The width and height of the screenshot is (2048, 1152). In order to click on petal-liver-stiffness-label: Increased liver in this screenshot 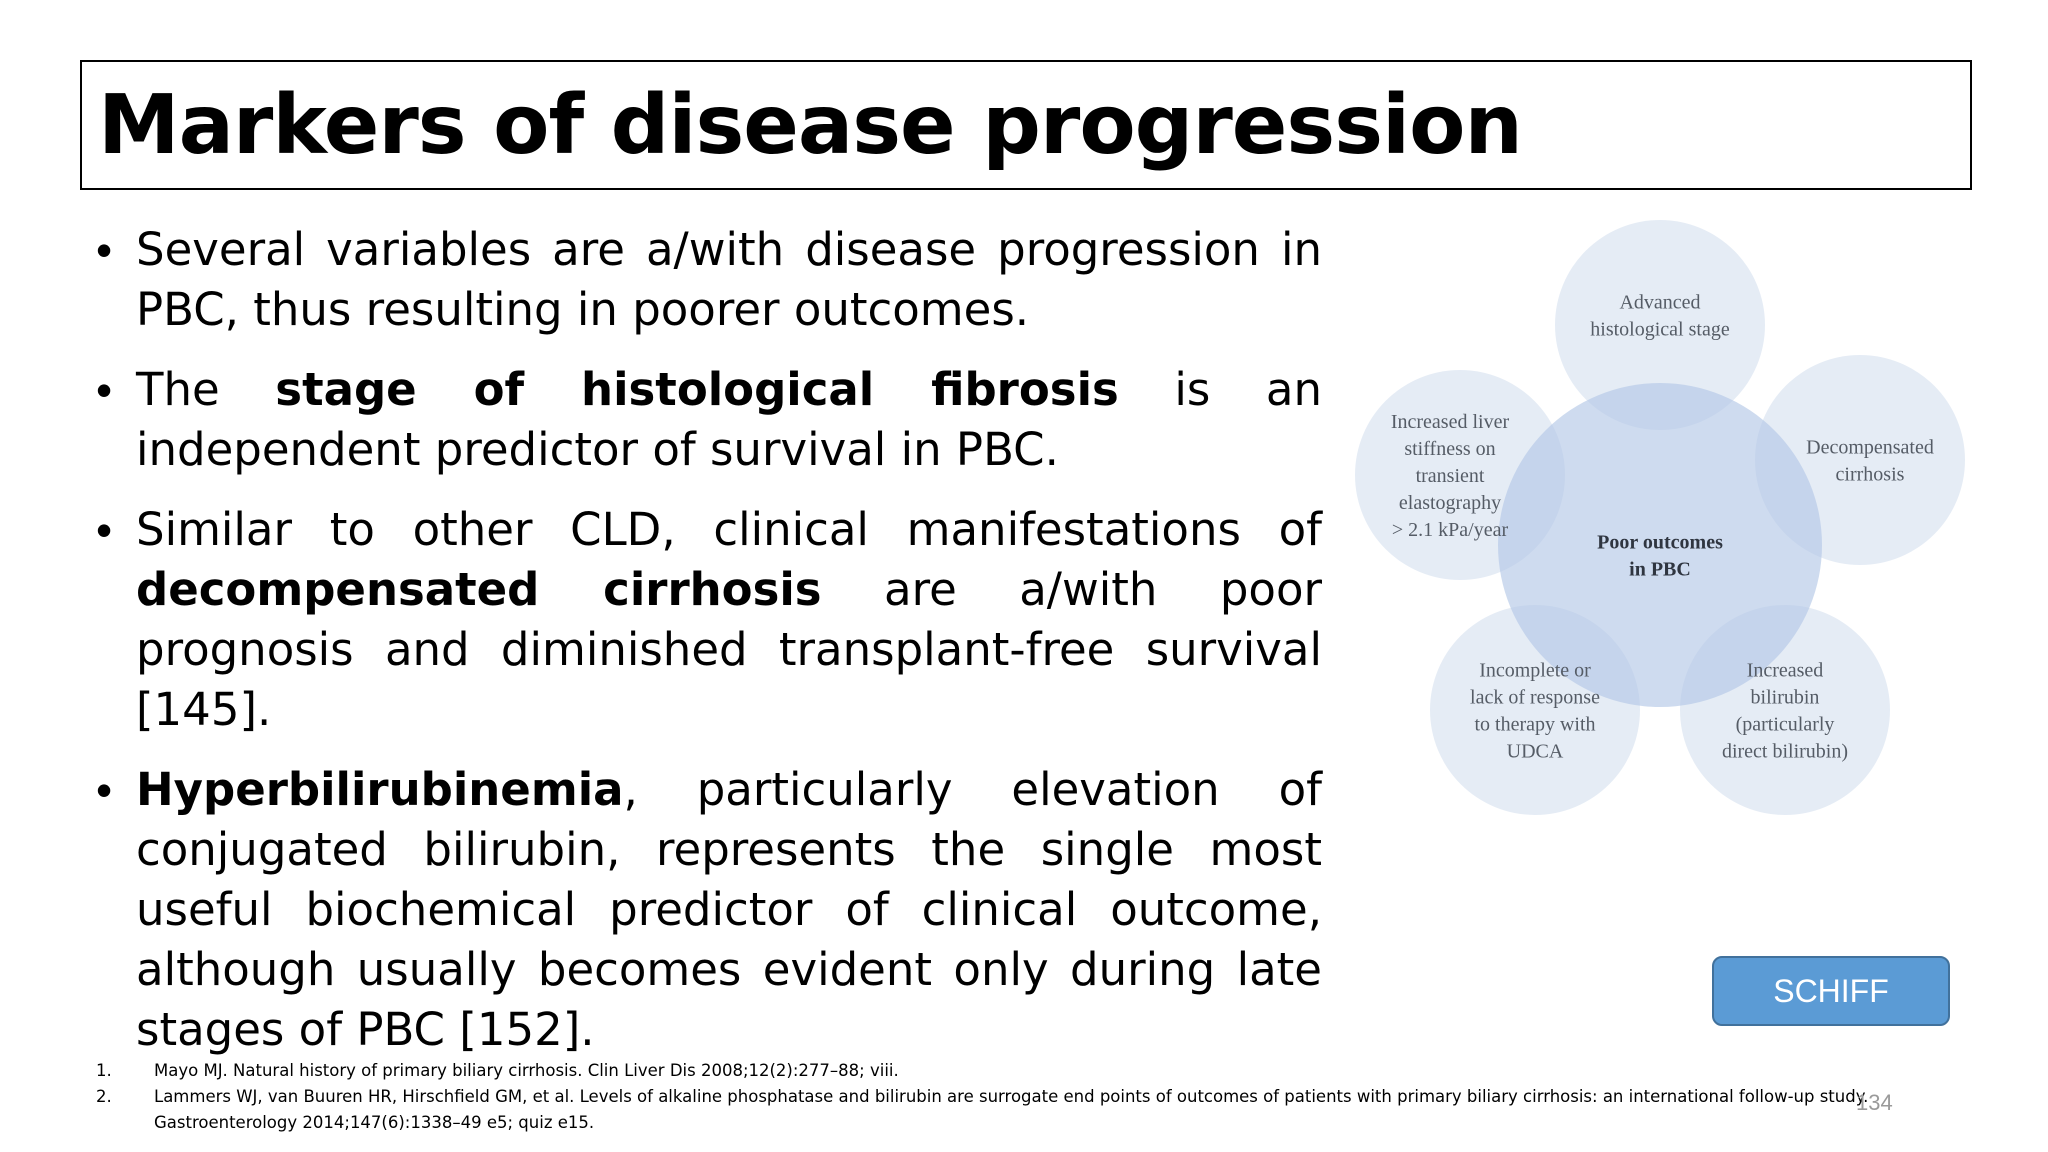, I will do `click(1450, 422)`.